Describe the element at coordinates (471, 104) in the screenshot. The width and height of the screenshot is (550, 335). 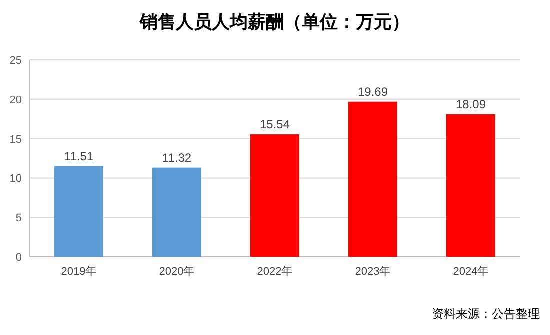
I see `data-label: 18.09` at that location.